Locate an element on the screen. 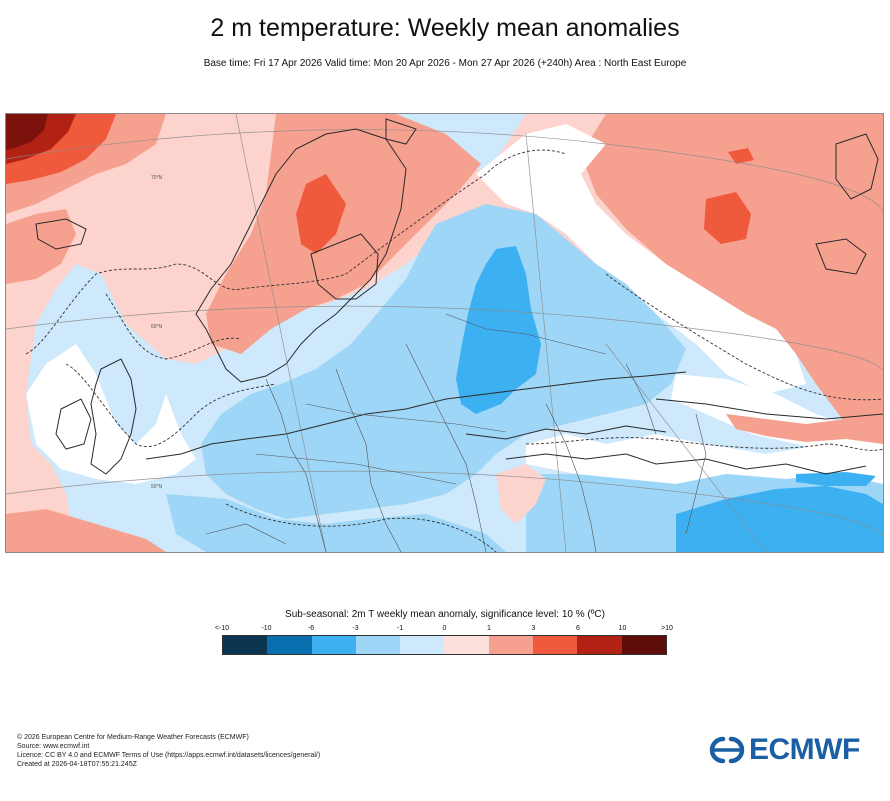 This screenshot has width=890, height=801. anomaly-area-scandinavia-salmon is located at coordinates (343, 234).